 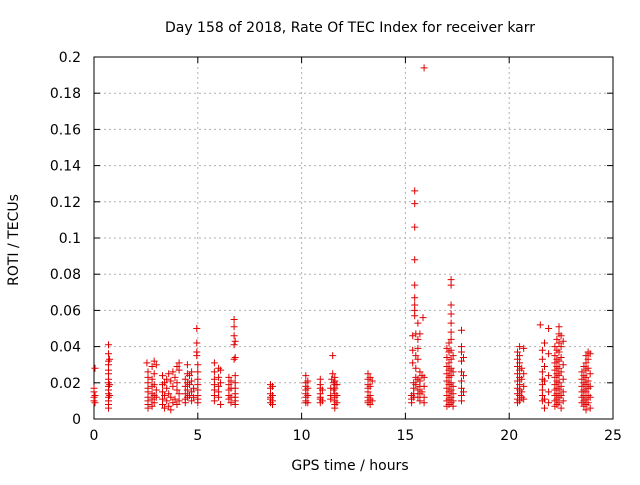 I want to click on y-axis-label: ROTI / TECUs, so click(x=14, y=240).